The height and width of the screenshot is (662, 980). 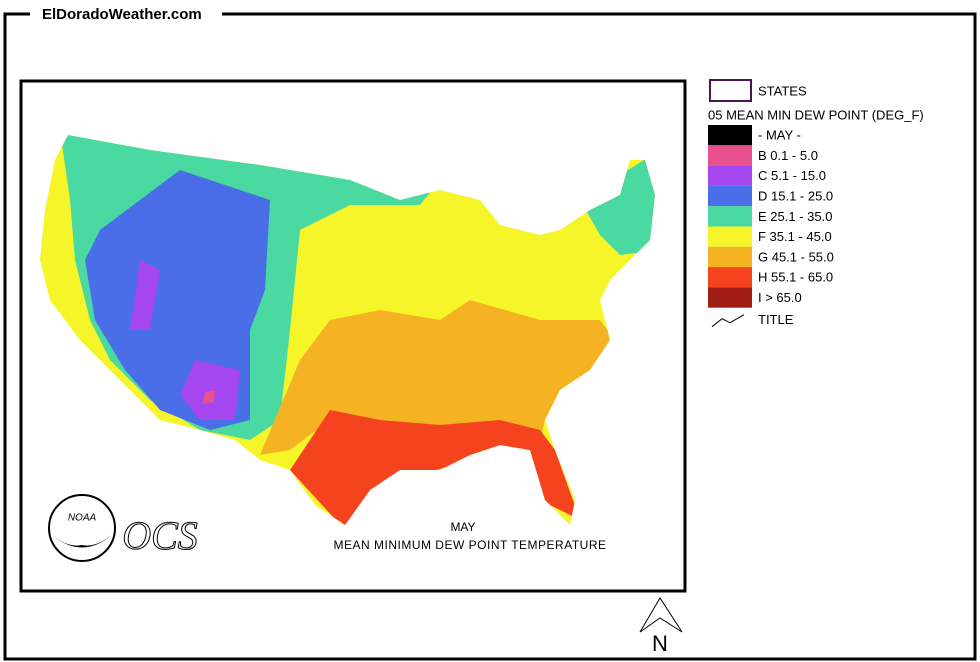 I want to click on region-d, so click(x=177, y=300).